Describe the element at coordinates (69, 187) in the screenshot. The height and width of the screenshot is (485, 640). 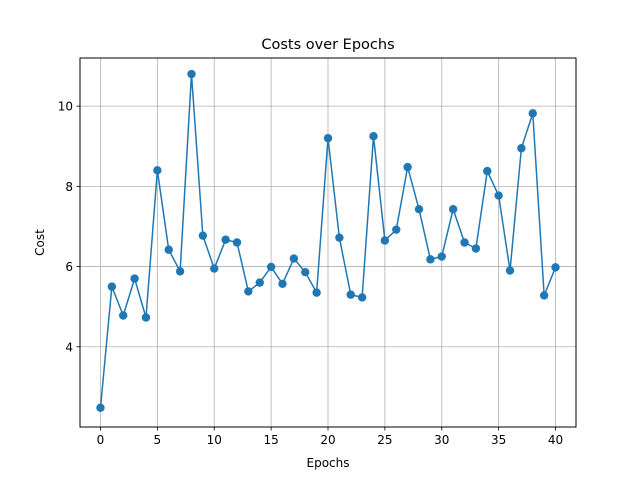
I see `y-tick-label: 8` at that location.